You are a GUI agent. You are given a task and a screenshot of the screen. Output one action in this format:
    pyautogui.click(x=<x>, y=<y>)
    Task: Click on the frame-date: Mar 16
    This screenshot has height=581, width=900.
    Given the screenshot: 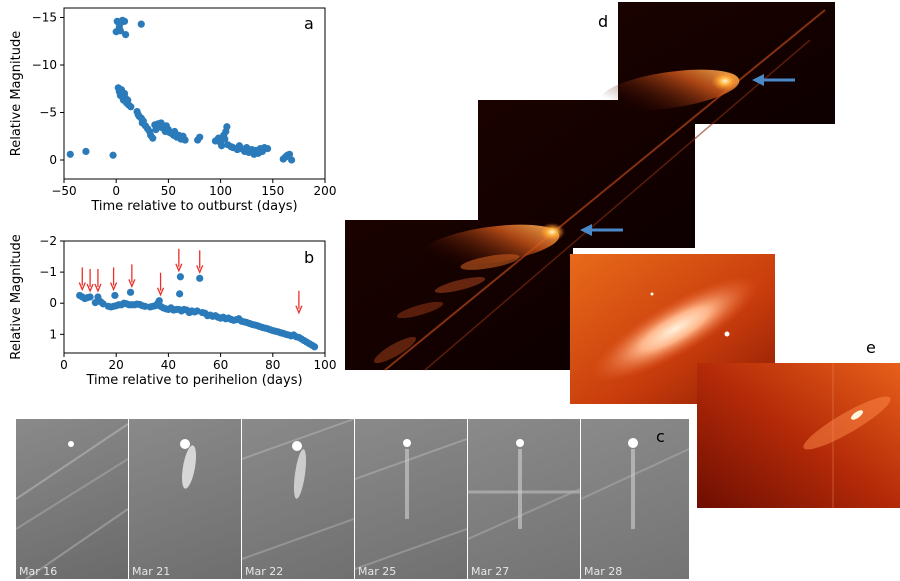 What is the action you would take?
    pyautogui.click(x=38, y=571)
    